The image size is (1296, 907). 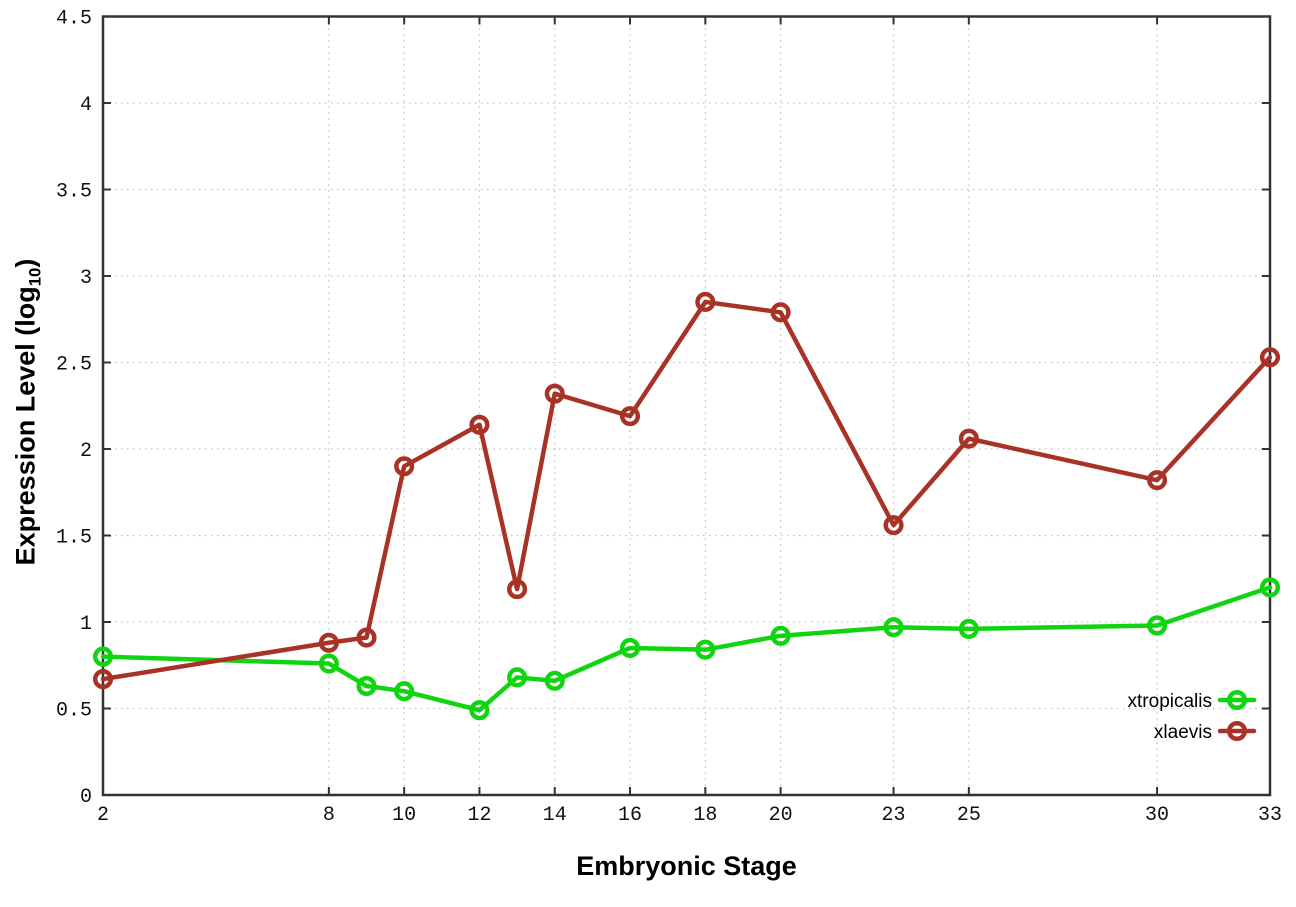 I want to click on x-tick-label: 8, so click(x=329, y=815).